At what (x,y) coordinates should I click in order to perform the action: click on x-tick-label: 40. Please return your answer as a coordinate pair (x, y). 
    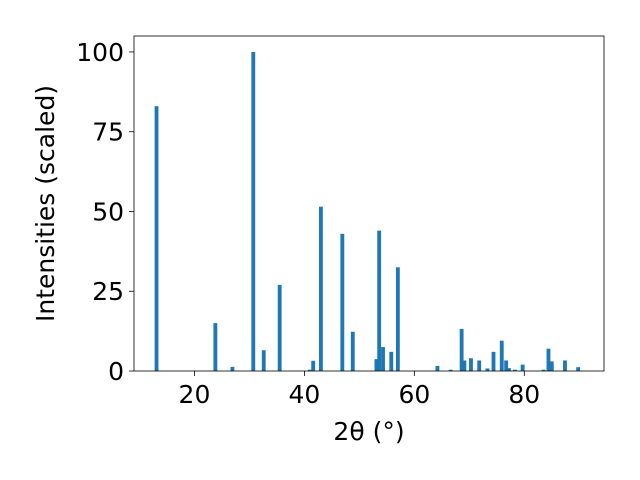
    Looking at the image, I should click on (305, 394).